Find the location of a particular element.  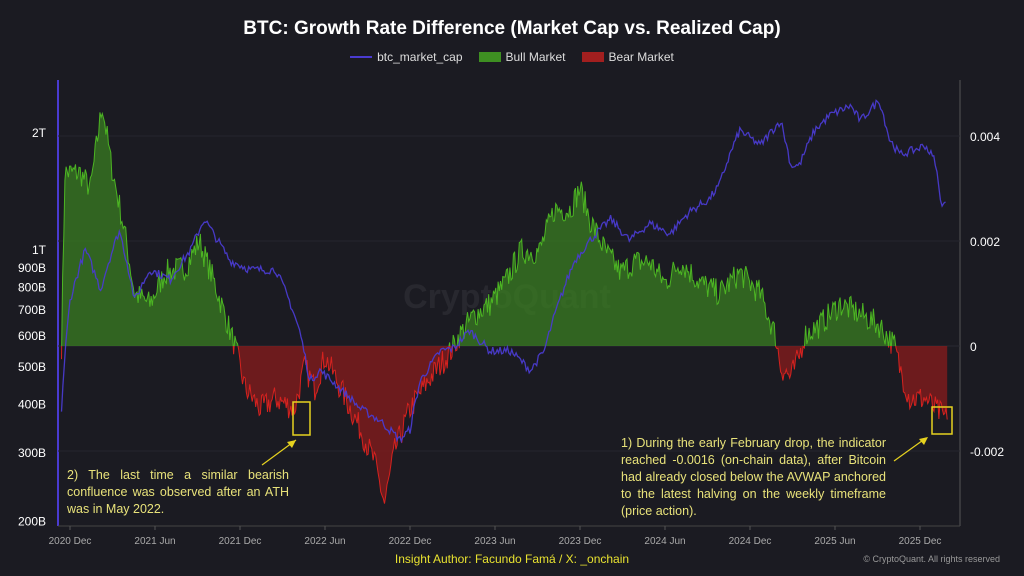

right-tick-label: 0 is located at coordinates (973, 347).